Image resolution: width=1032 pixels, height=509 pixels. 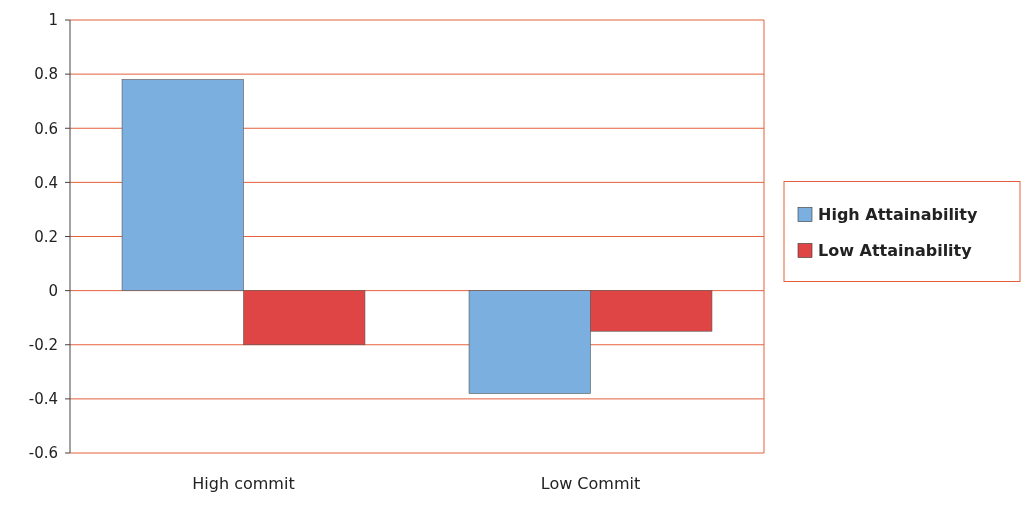 I want to click on legend-label: High Attainability, so click(x=898, y=215).